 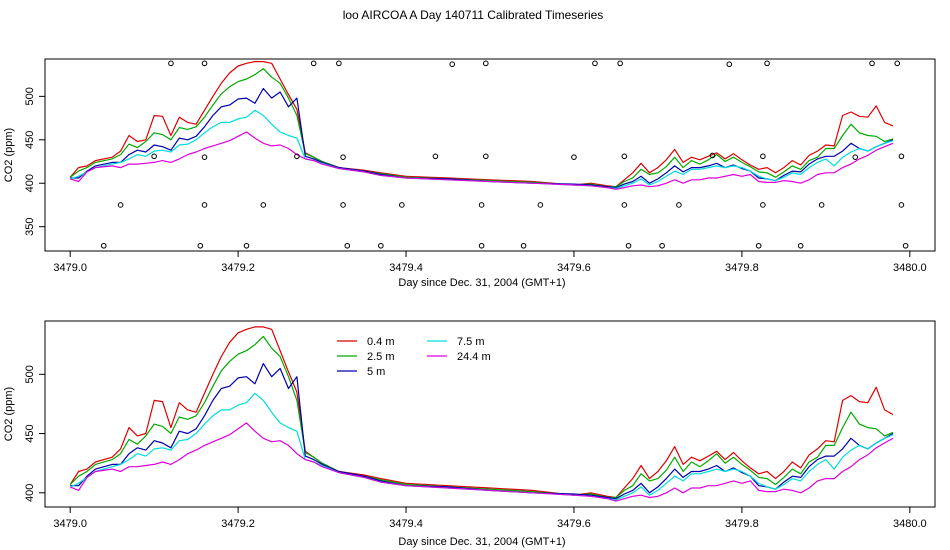 I want to click on legend-label: 2.5 m, so click(x=381, y=357).